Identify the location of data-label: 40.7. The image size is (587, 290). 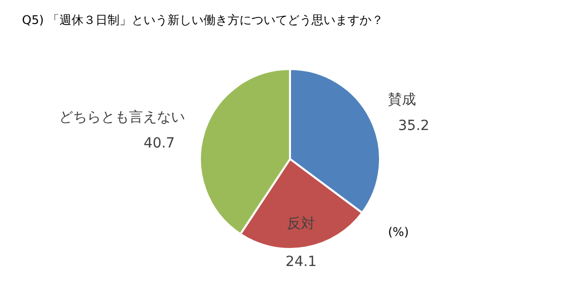
(159, 143).